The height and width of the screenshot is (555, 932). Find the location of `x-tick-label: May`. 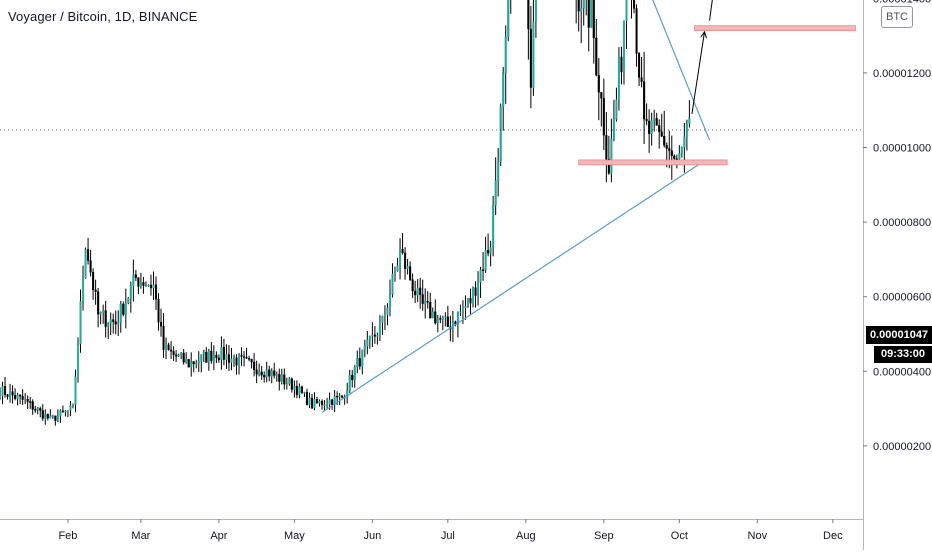

x-tick-label: May is located at coordinates (294, 536).